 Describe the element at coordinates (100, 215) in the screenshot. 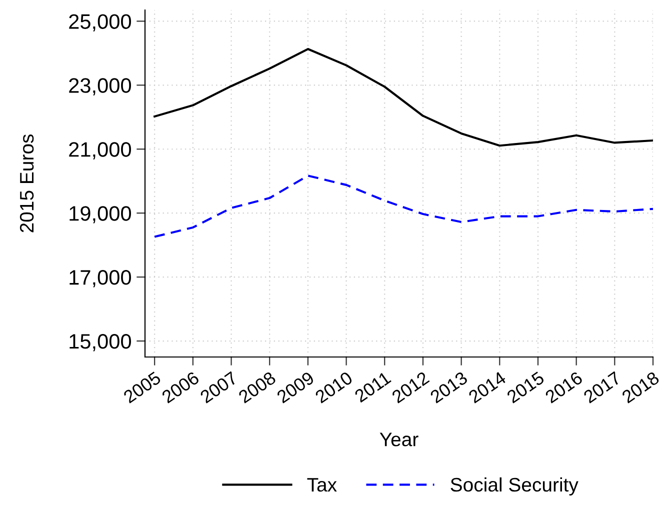

I see `y-tick-label: 19,000` at that location.